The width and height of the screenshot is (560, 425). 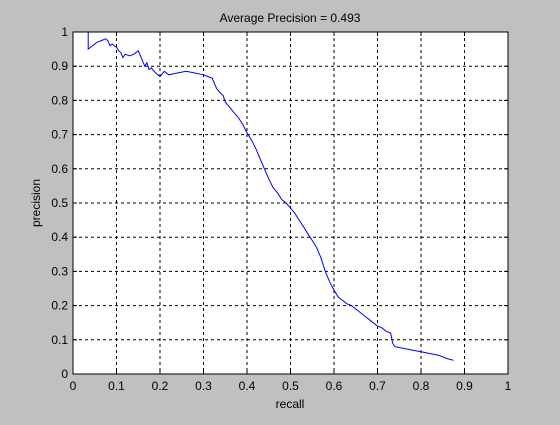 I want to click on y-tick-label: 0.5, so click(x=59, y=203).